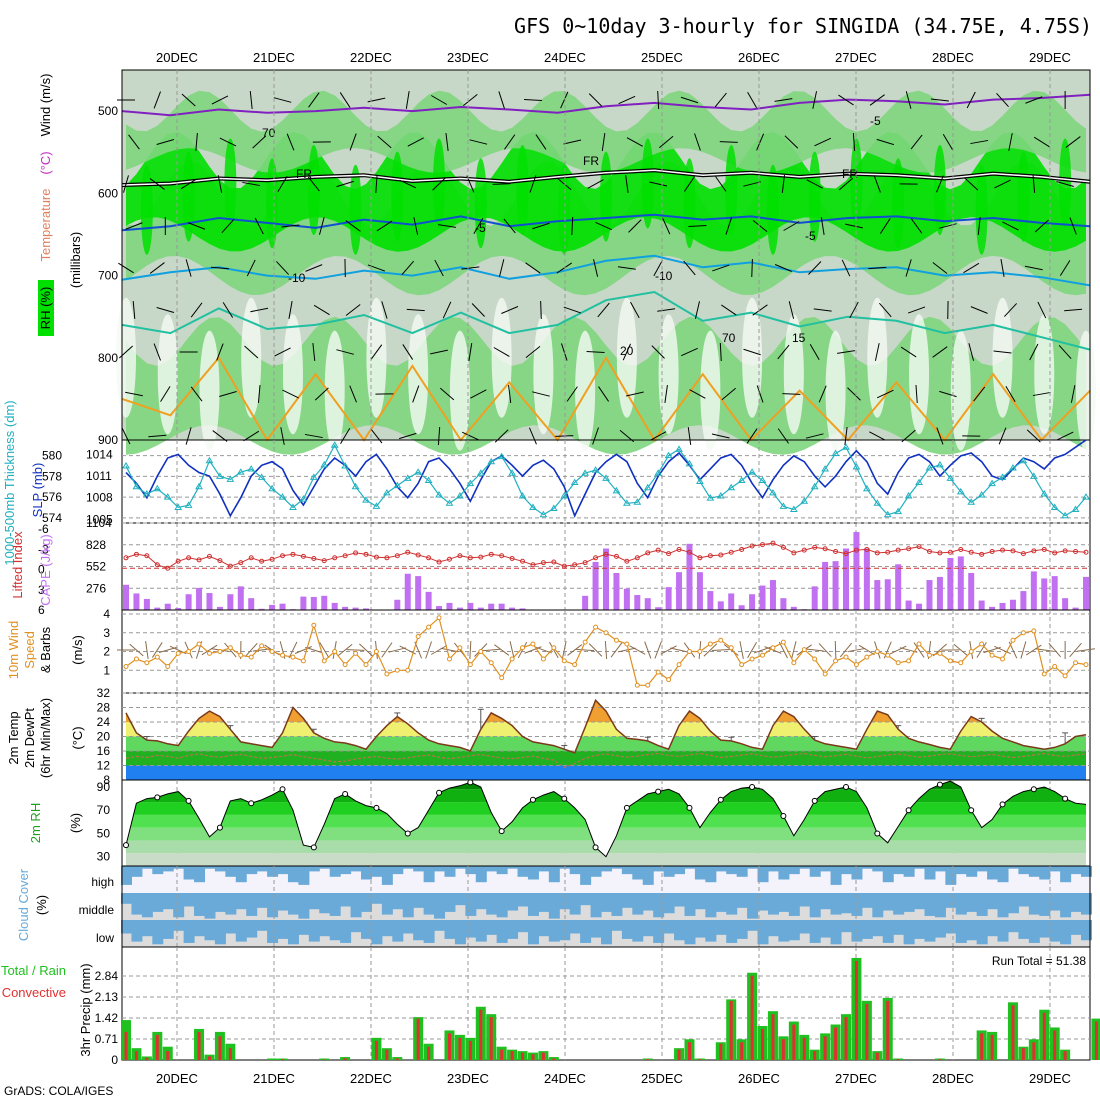  What do you see at coordinates (34, 992) in the screenshot?
I see `precip-legend-convective: Convective` at bounding box center [34, 992].